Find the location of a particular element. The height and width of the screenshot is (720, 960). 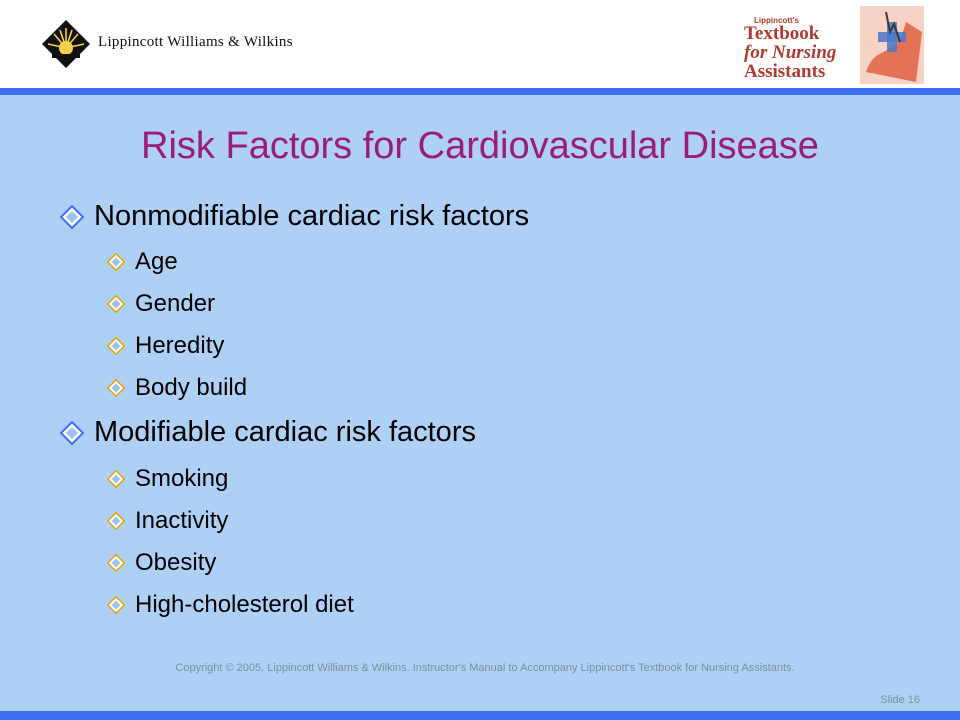

book-logo-line2: for Nursing is located at coordinates (790, 52).